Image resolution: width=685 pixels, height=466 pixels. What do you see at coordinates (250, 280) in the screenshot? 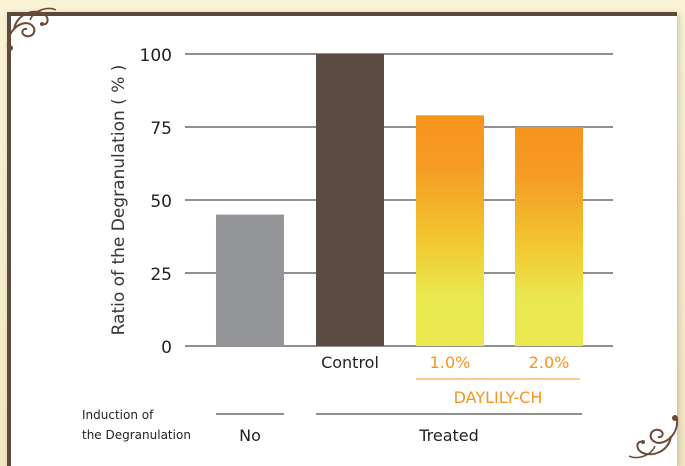
I see `bar-no-induction` at bounding box center [250, 280].